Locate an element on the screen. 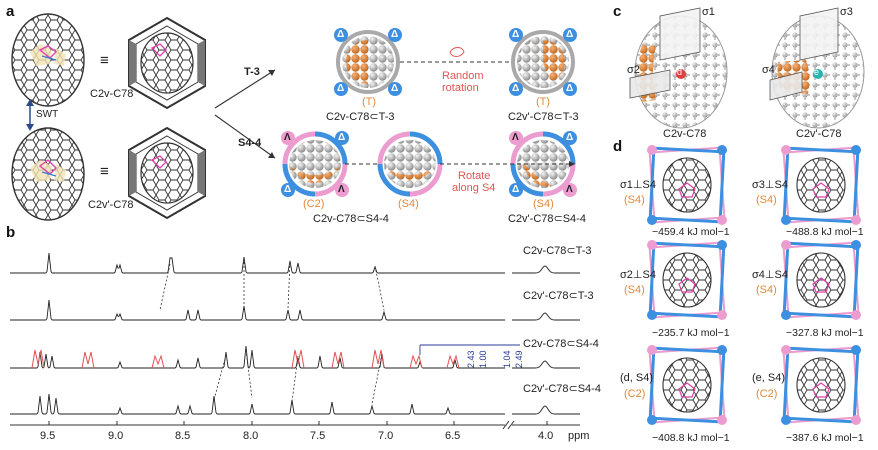 The height and width of the screenshot is (450, 878). tick-4-0: 4.0 is located at coordinates (546, 436).